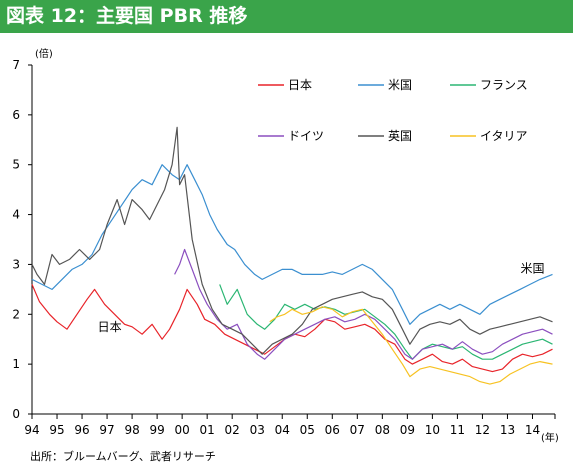 The width and height of the screenshot is (573, 471). I want to click on x-tick-label: 01, so click(207, 430).